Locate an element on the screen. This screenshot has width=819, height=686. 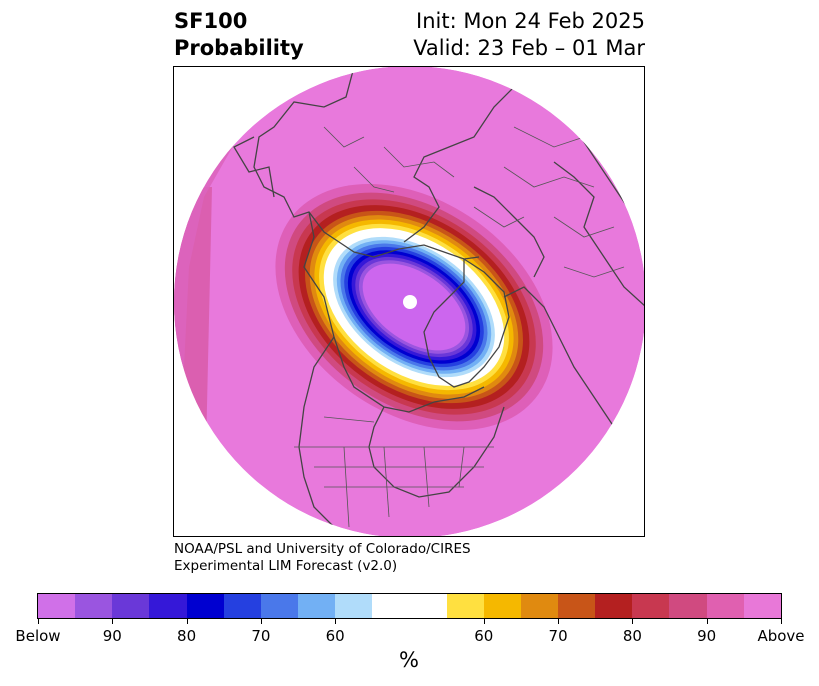
colorbar-unit: % is located at coordinates (409, 660).